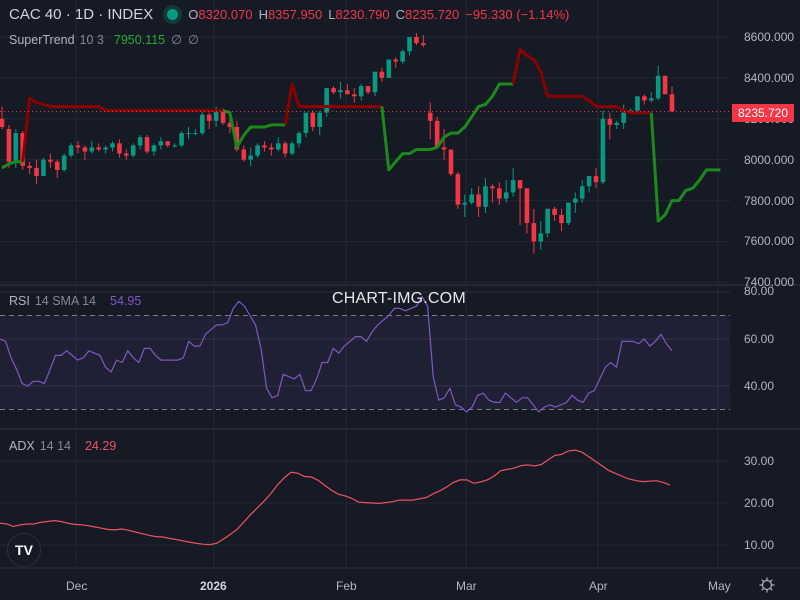 The image size is (800, 600). I want to click on tradingview-logo: TV, so click(24, 550).